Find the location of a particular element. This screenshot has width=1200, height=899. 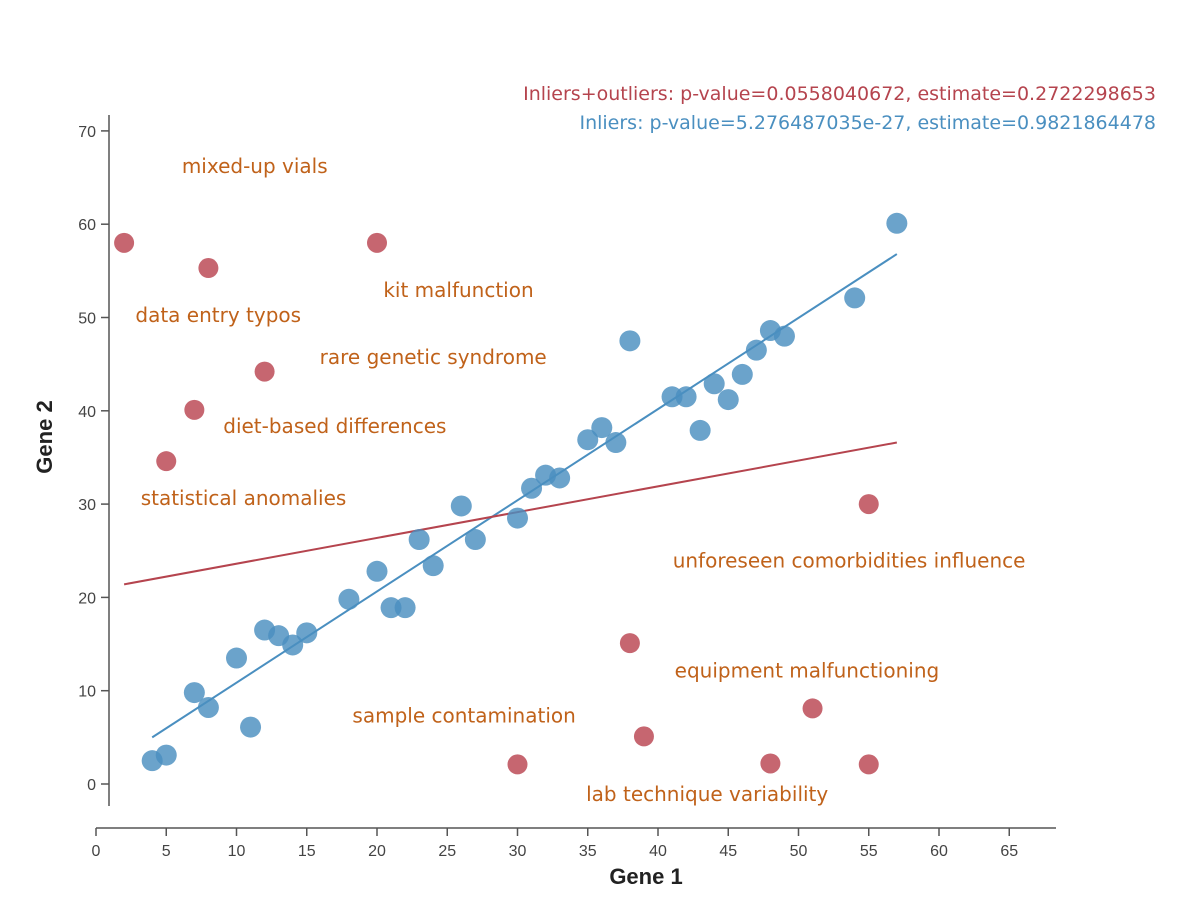

y-tick-label: 70 is located at coordinates (87, 132).